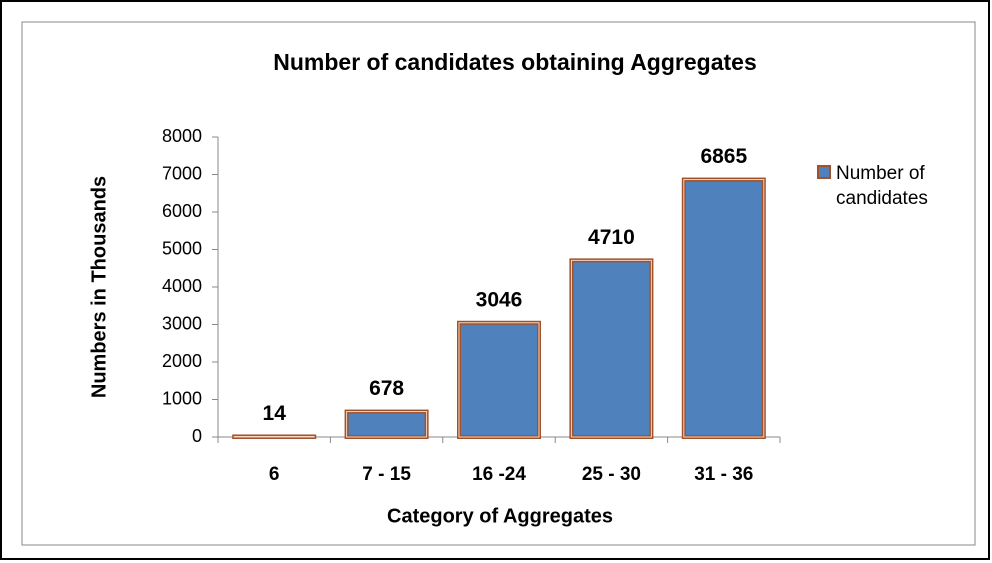 This screenshot has width=992, height=563. Describe the element at coordinates (99, 287) in the screenshot. I see `y-axis-title: Numbers in Thousands` at that location.